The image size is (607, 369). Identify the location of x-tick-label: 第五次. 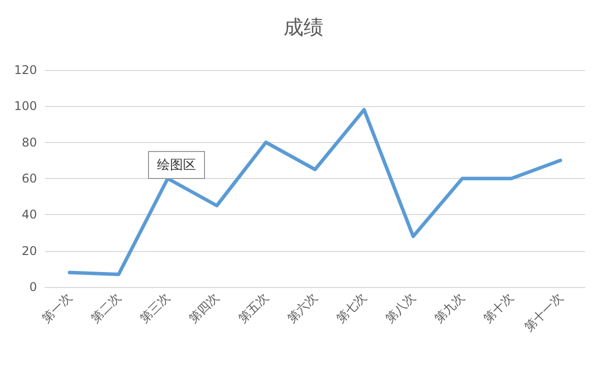
(253, 308).